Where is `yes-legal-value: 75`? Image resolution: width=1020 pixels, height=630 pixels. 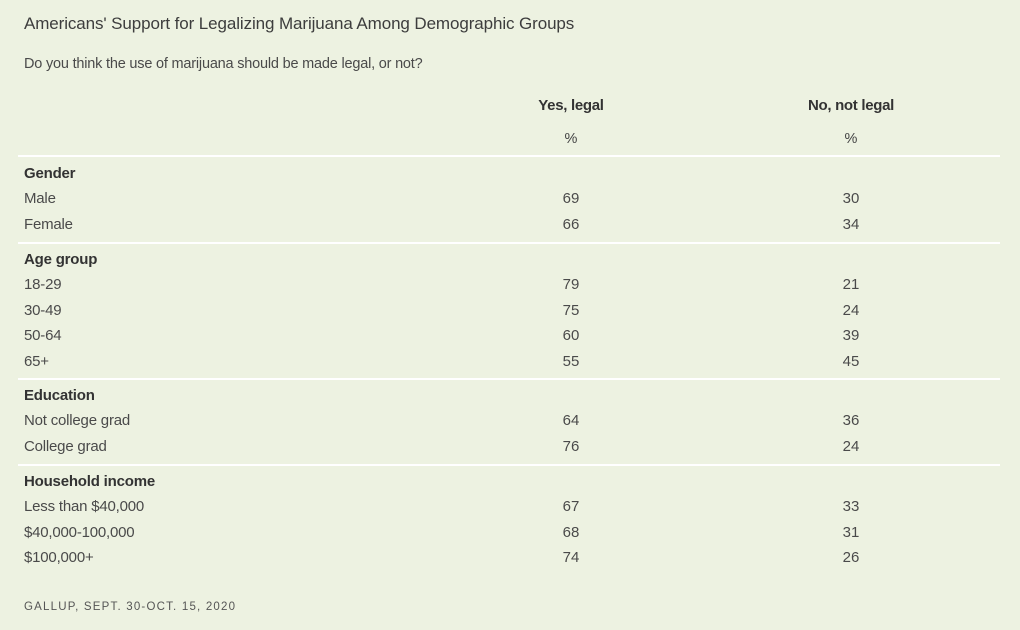 yes-legal-value: 75 is located at coordinates (571, 310).